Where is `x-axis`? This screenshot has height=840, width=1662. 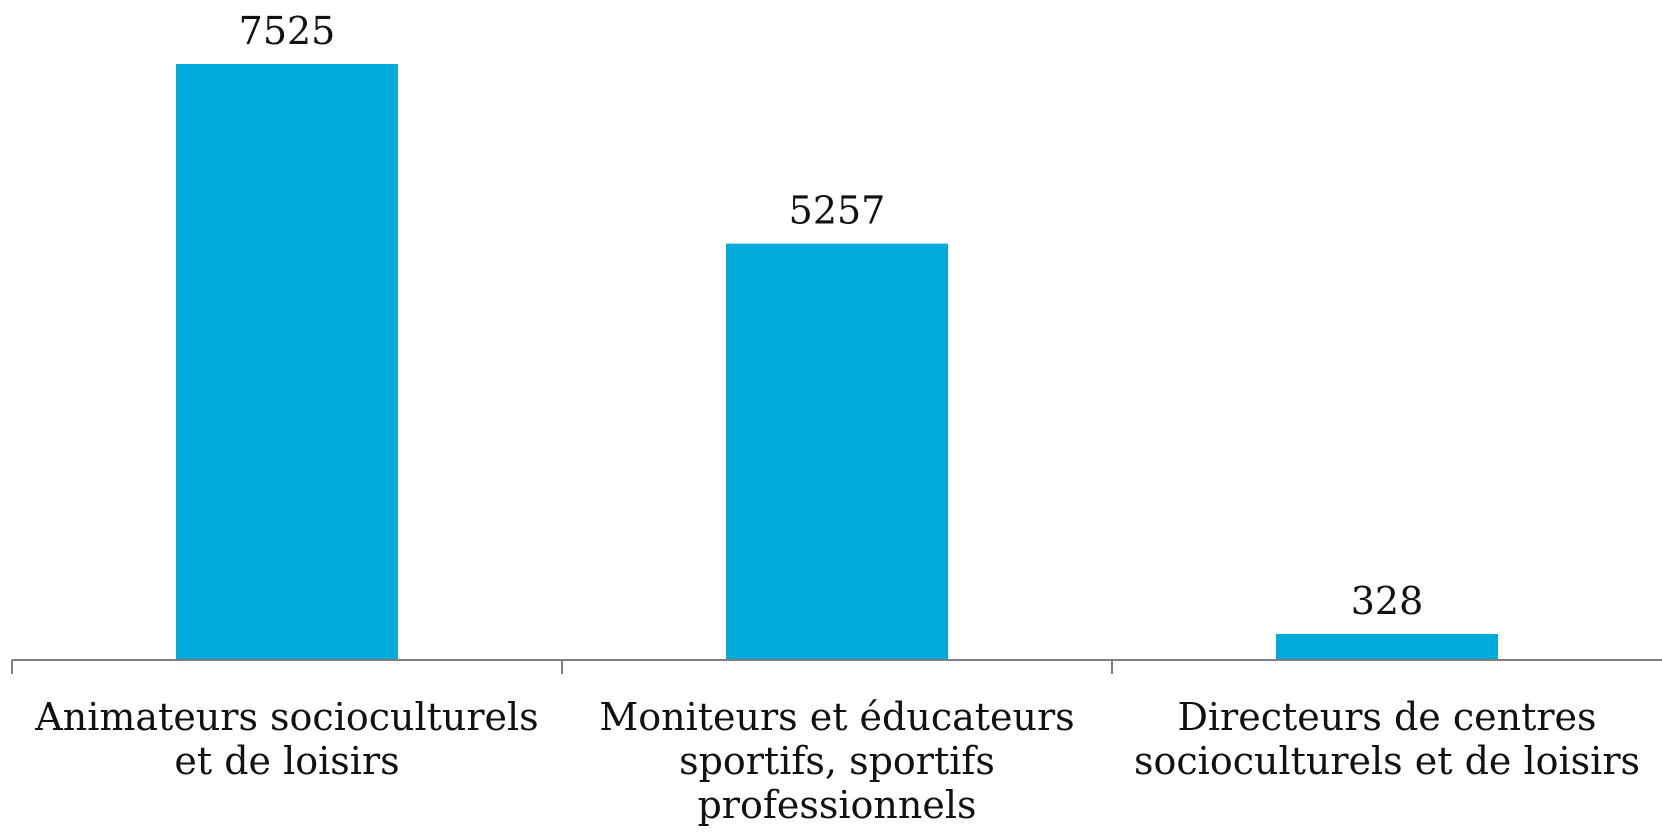
x-axis is located at coordinates (836, 666).